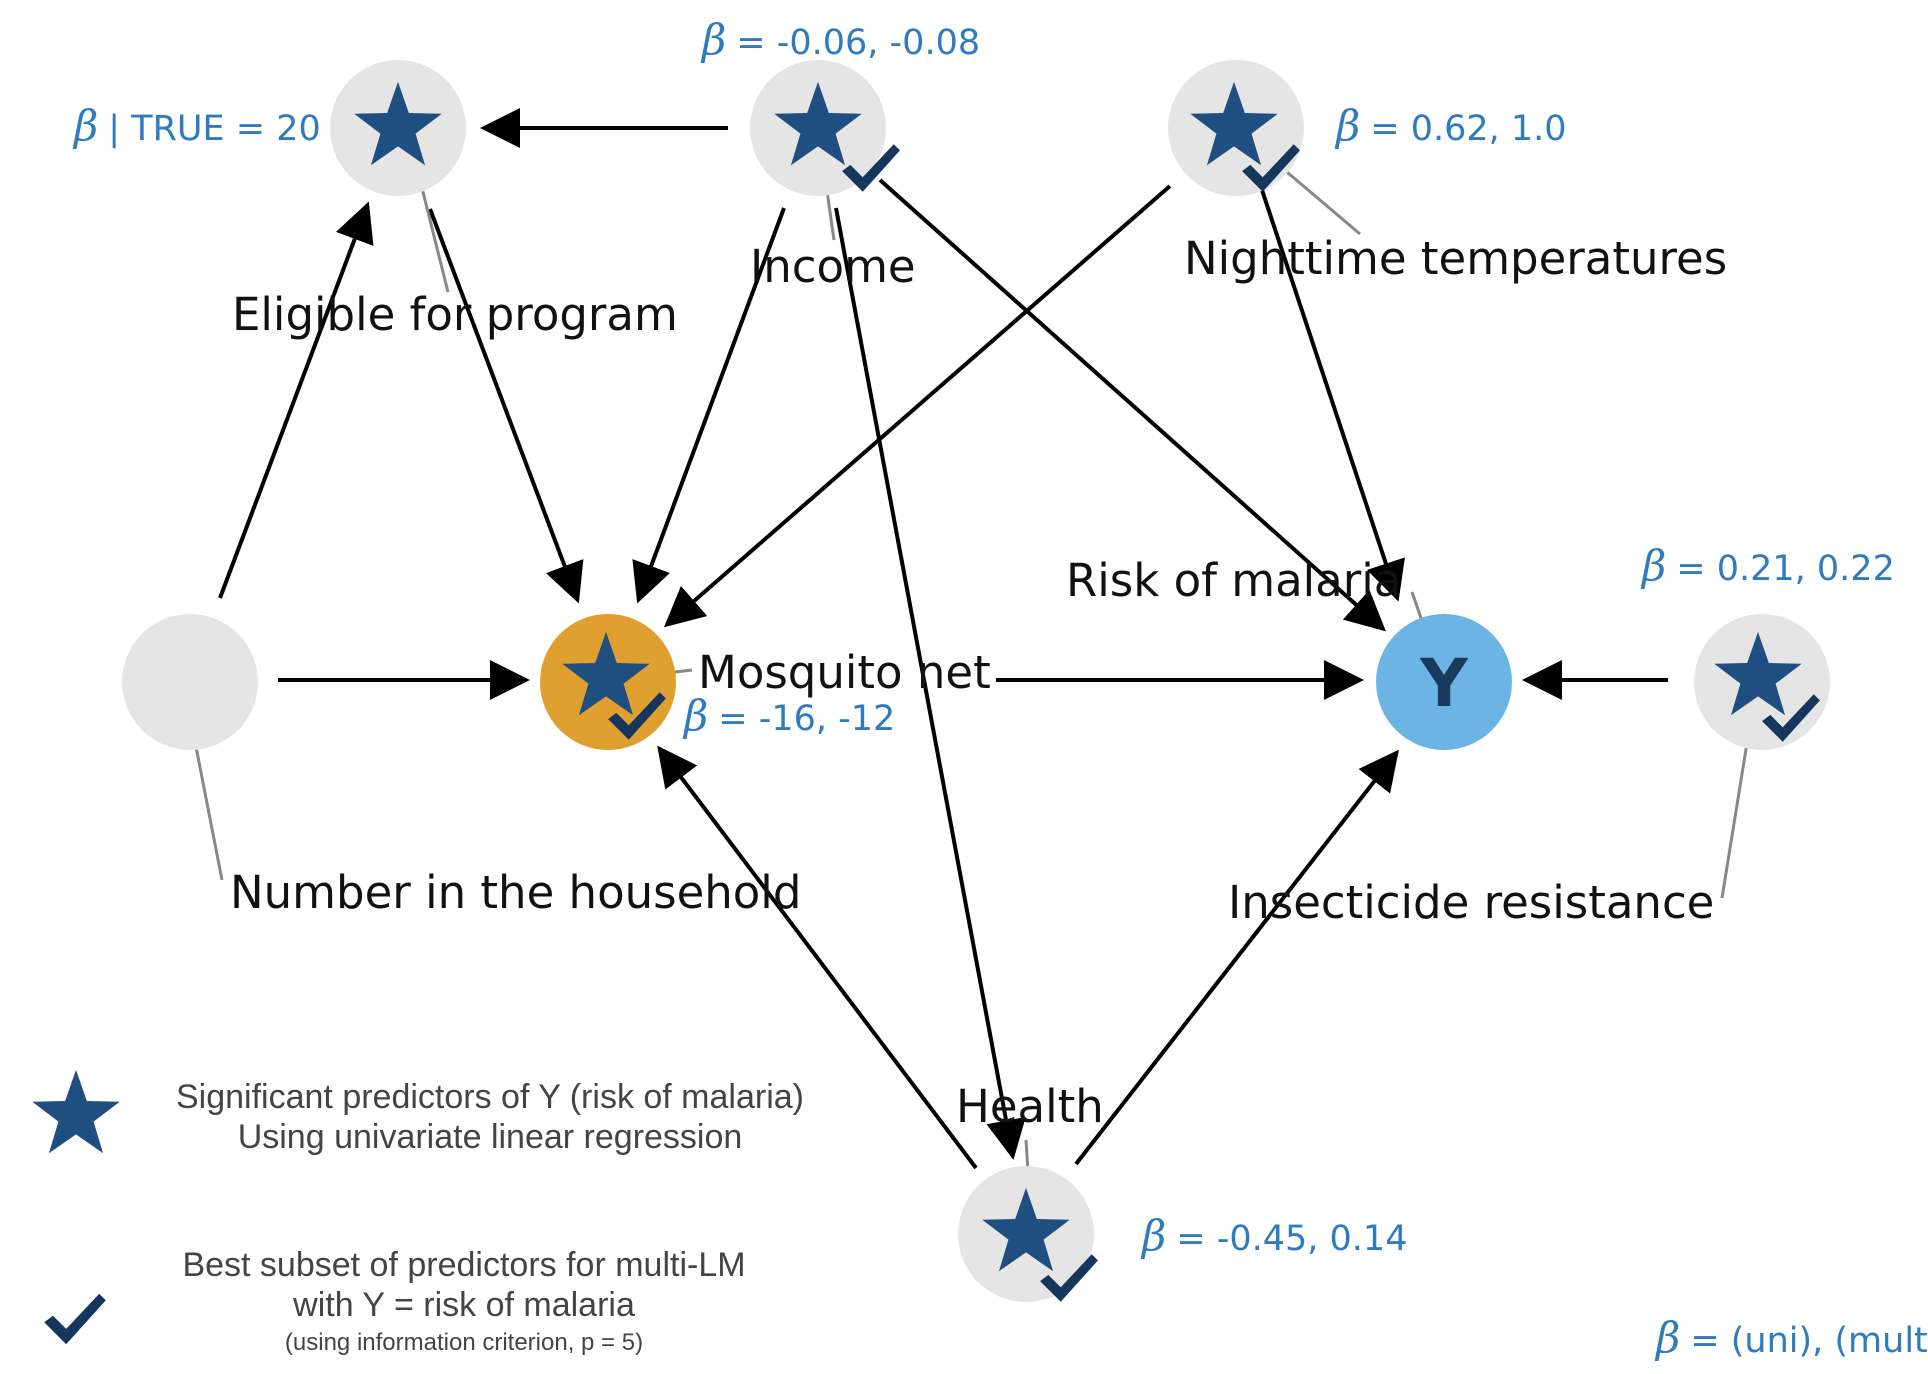 The width and height of the screenshot is (1928, 1374). I want to click on node-household, so click(190, 682).